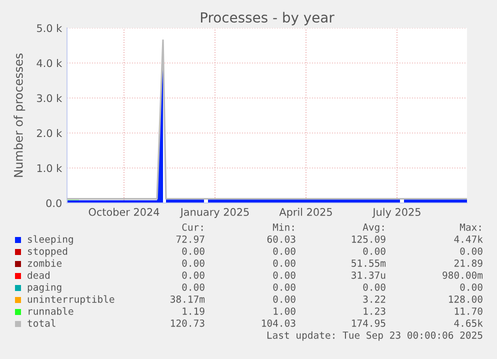  What do you see at coordinates (374, 336) in the screenshot?
I see `text: Last update: Tue Sep 23 00:00:06 2025` at bounding box center [374, 336].